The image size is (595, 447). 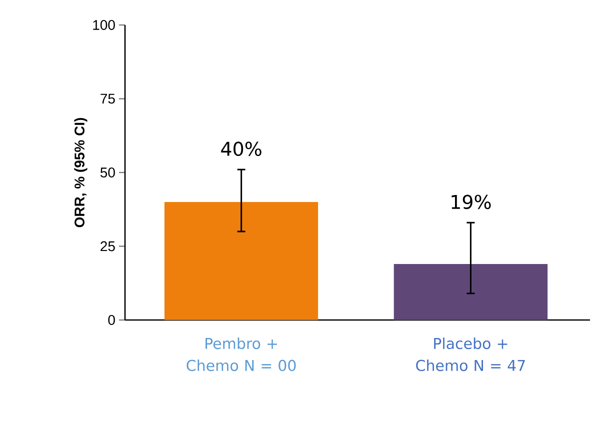 What do you see at coordinates (107, 173) in the screenshot?
I see `y-tick-label: 50` at bounding box center [107, 173].